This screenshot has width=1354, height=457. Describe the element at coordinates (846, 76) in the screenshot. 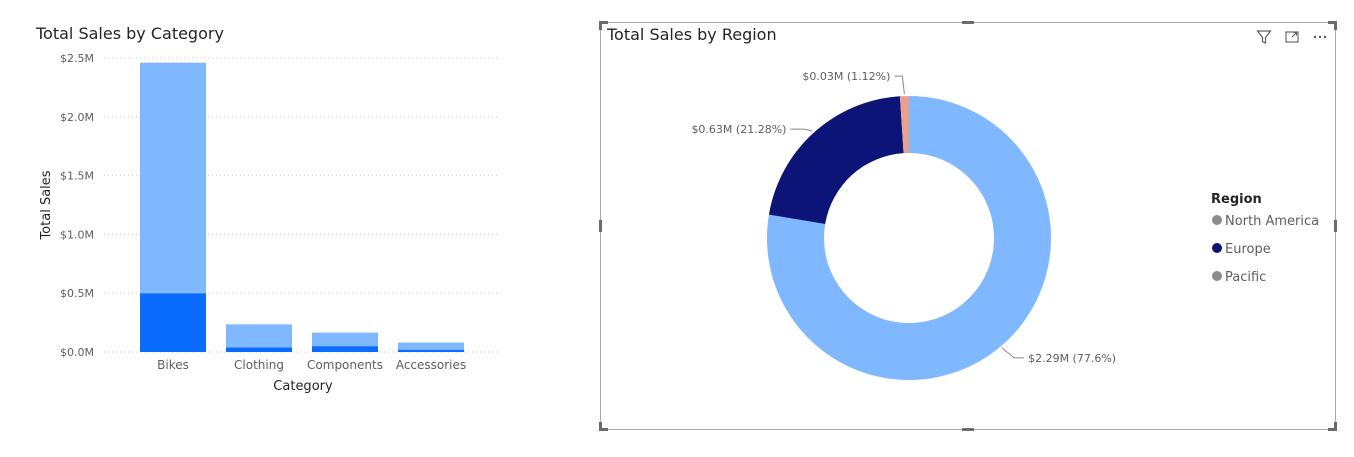

I see `donut-data-label: $0.03M (1.12%)` at that location.